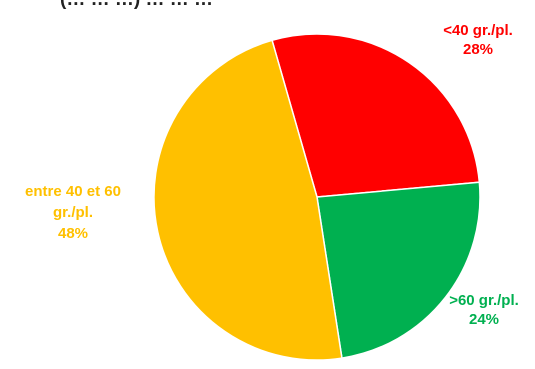 The width and height of the screenshot is (535, 369). I want to click on slice-percent-label: 48%, so click(73, 233).